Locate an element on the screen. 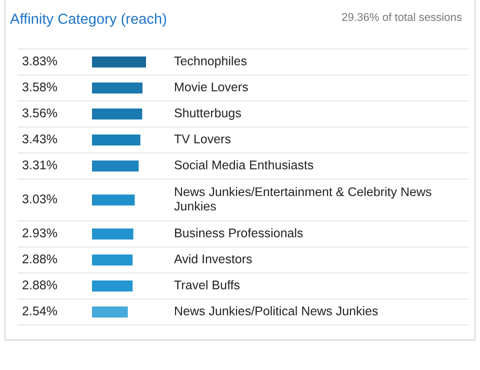 Image resolution: width=480 pixels, height=370 pixels. y-tick-label: Technophiles is located at coordinates (210, 62).